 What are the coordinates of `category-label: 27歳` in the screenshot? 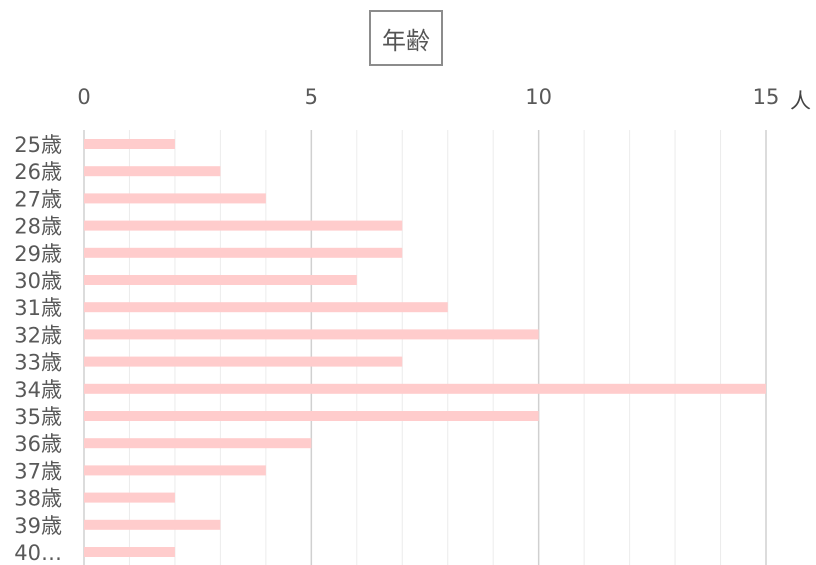 It's located at (38, 199).